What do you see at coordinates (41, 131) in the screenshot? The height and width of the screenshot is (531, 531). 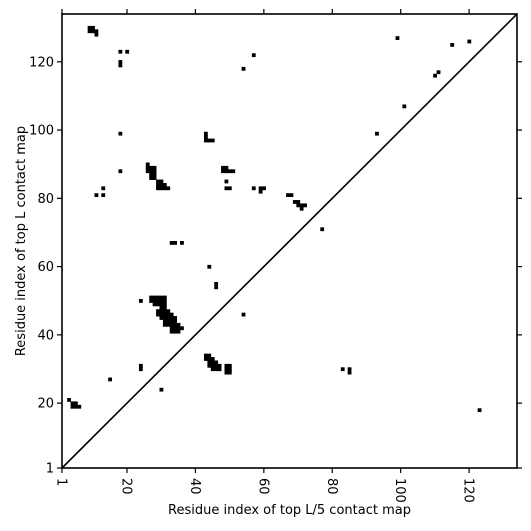 I see `y-tick-label: 100` at bounding box center [41, 131].